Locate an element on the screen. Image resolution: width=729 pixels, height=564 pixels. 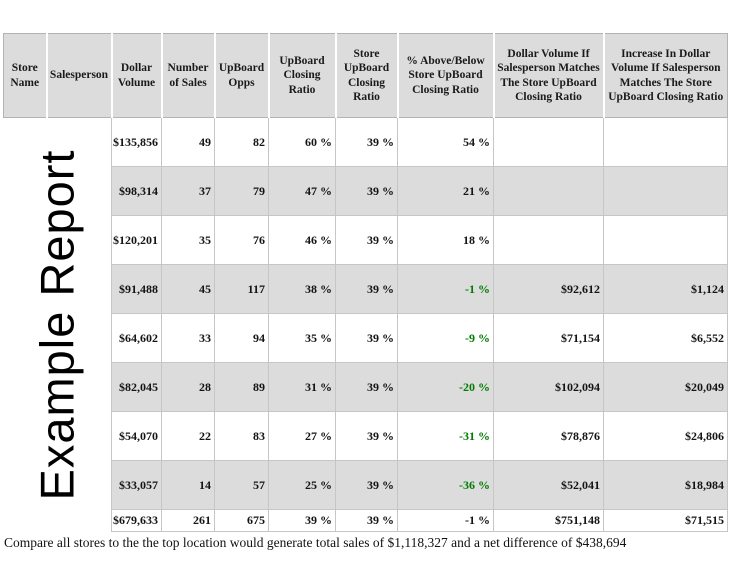
data-cell: 45 is located at coordinates (188, 289).